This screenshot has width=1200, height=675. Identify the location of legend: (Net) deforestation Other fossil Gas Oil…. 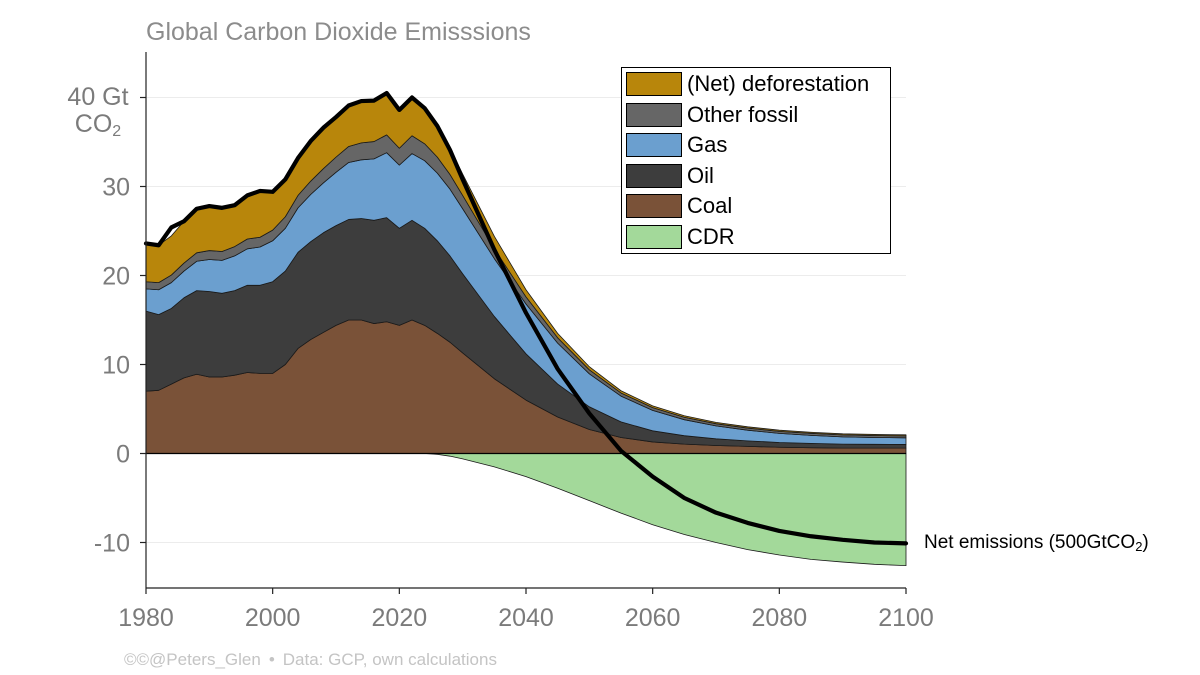
(756, 160).